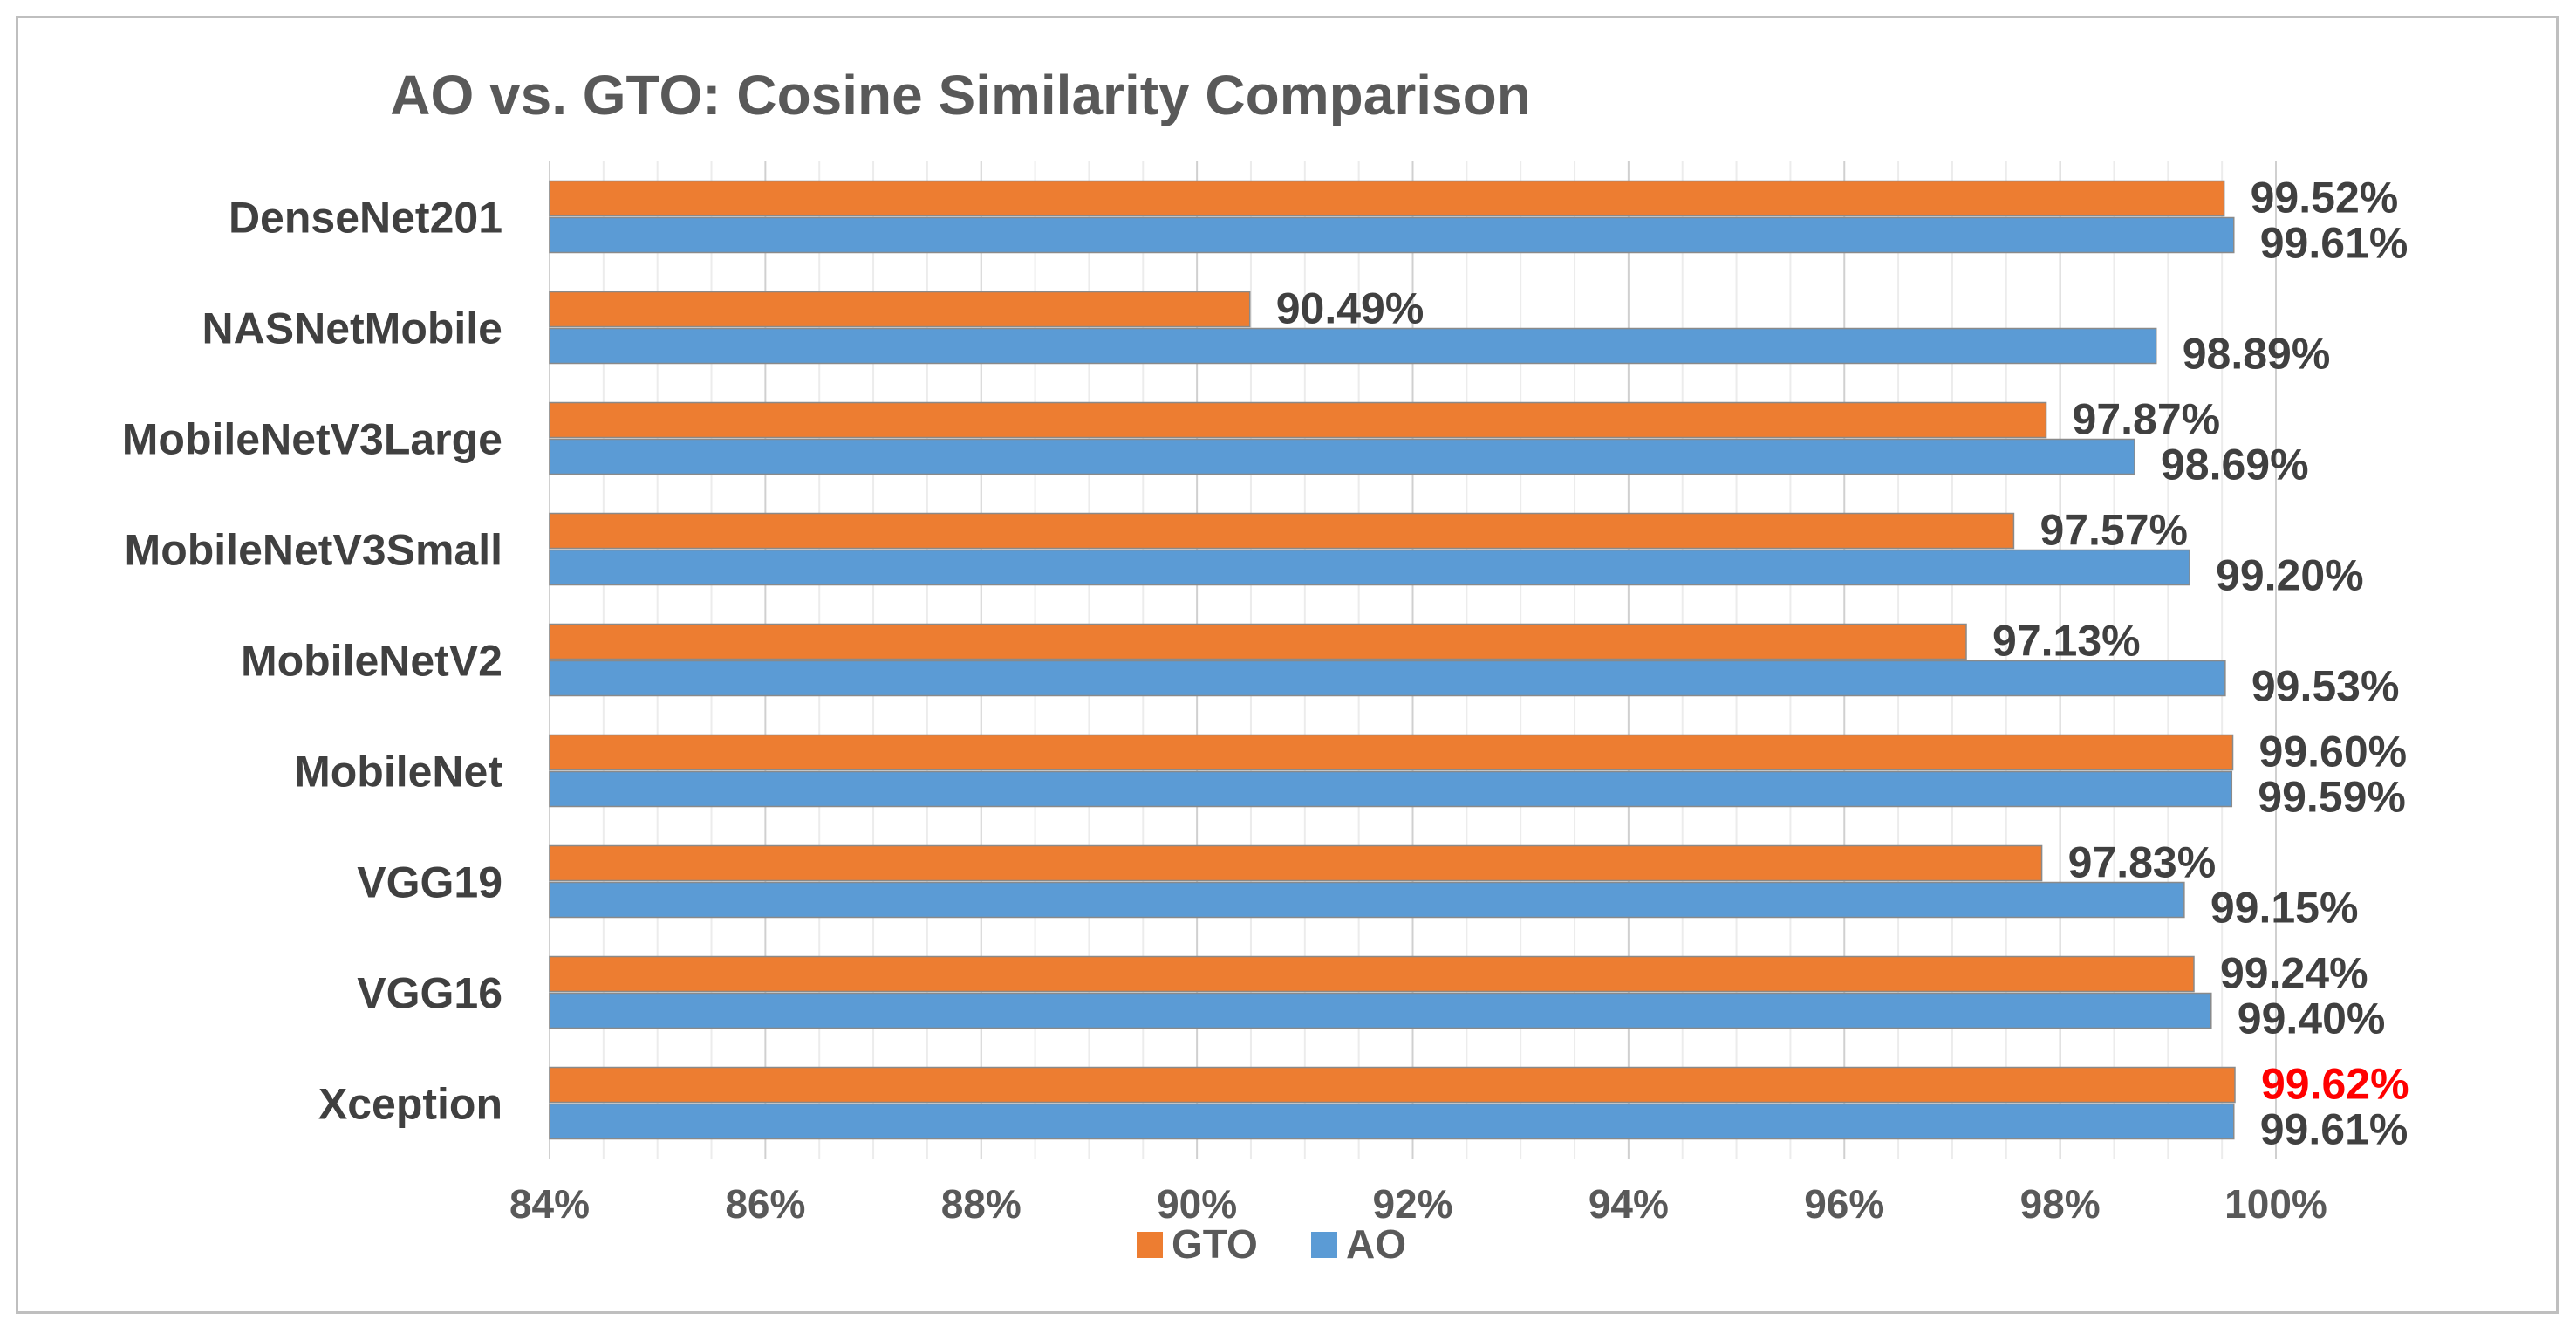 The width and height of the screenshot is (2576, 1333). I want to click on ao-value-label-mobilenet: 99.59%, so click(2332, 797).